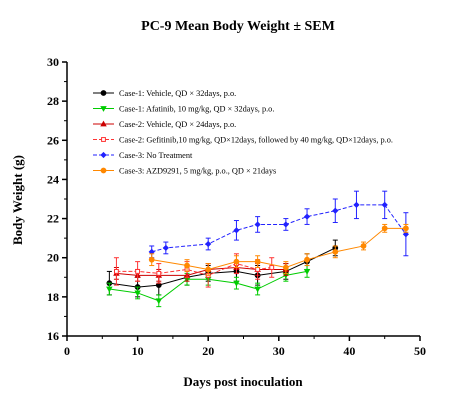 Image resolution: width=458 pixels, height=412 pixels. What do you see at coordinates (156, 155) in the screenshot?
I see `legend-label: Case-3: No Treatment` at bounding box center [156, 155].